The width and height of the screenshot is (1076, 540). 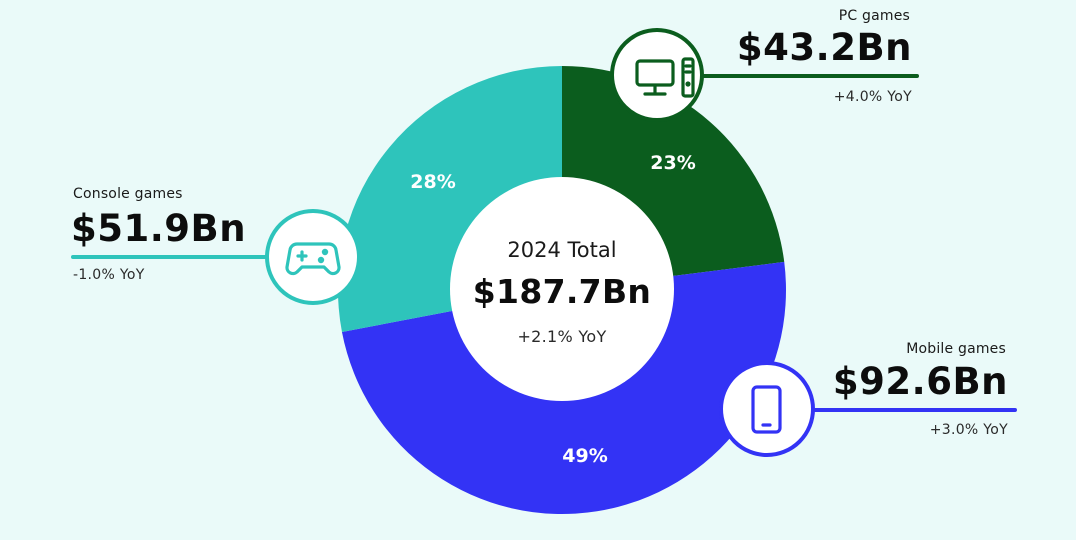 I want to click on console-icon-badge, so click(x=313, y=257).